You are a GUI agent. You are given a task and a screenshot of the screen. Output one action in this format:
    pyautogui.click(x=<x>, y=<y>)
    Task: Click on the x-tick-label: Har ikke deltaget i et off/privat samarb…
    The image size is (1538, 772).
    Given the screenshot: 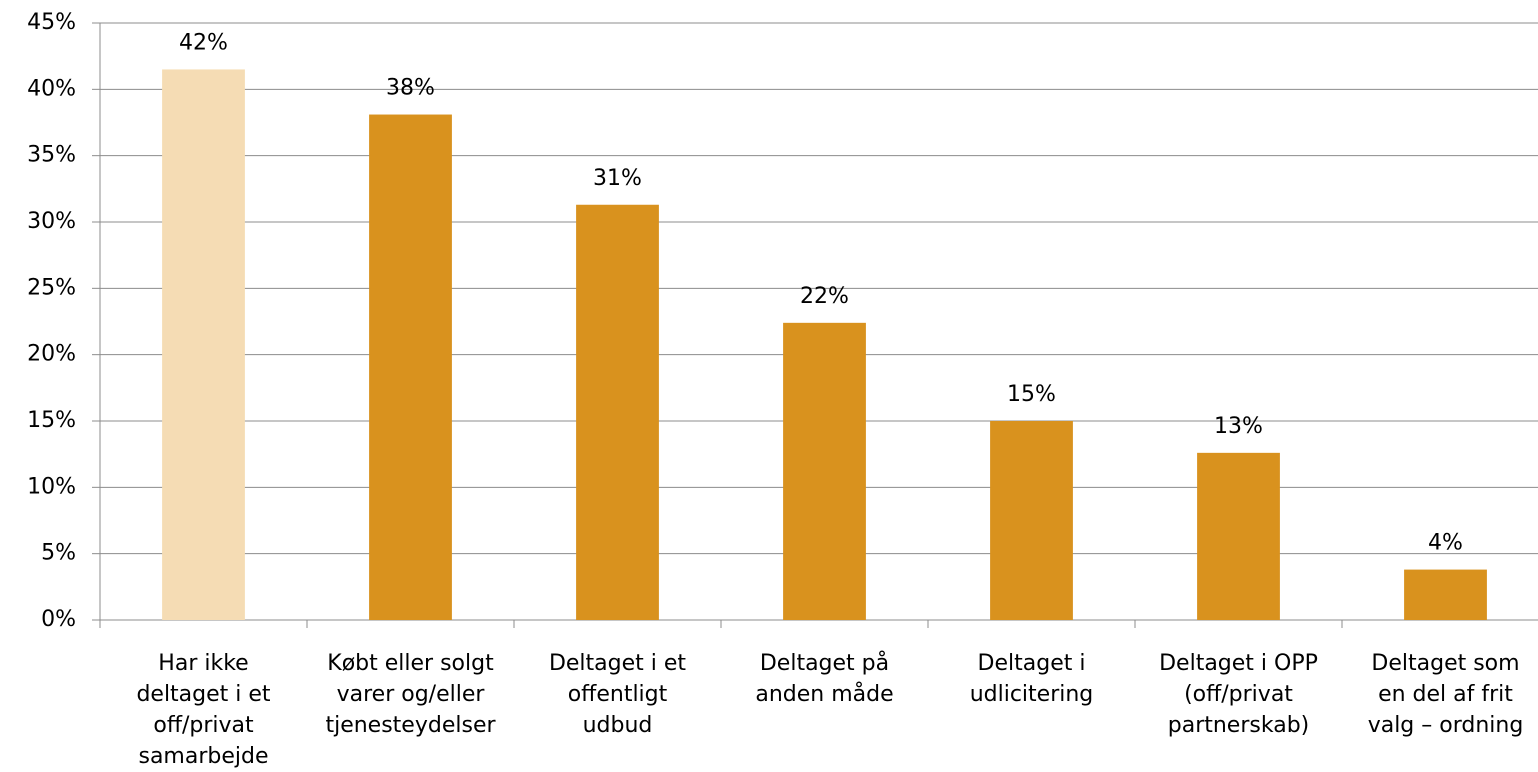 What is the action you would take?
    pyautogui.click(x=203, y=710)
    